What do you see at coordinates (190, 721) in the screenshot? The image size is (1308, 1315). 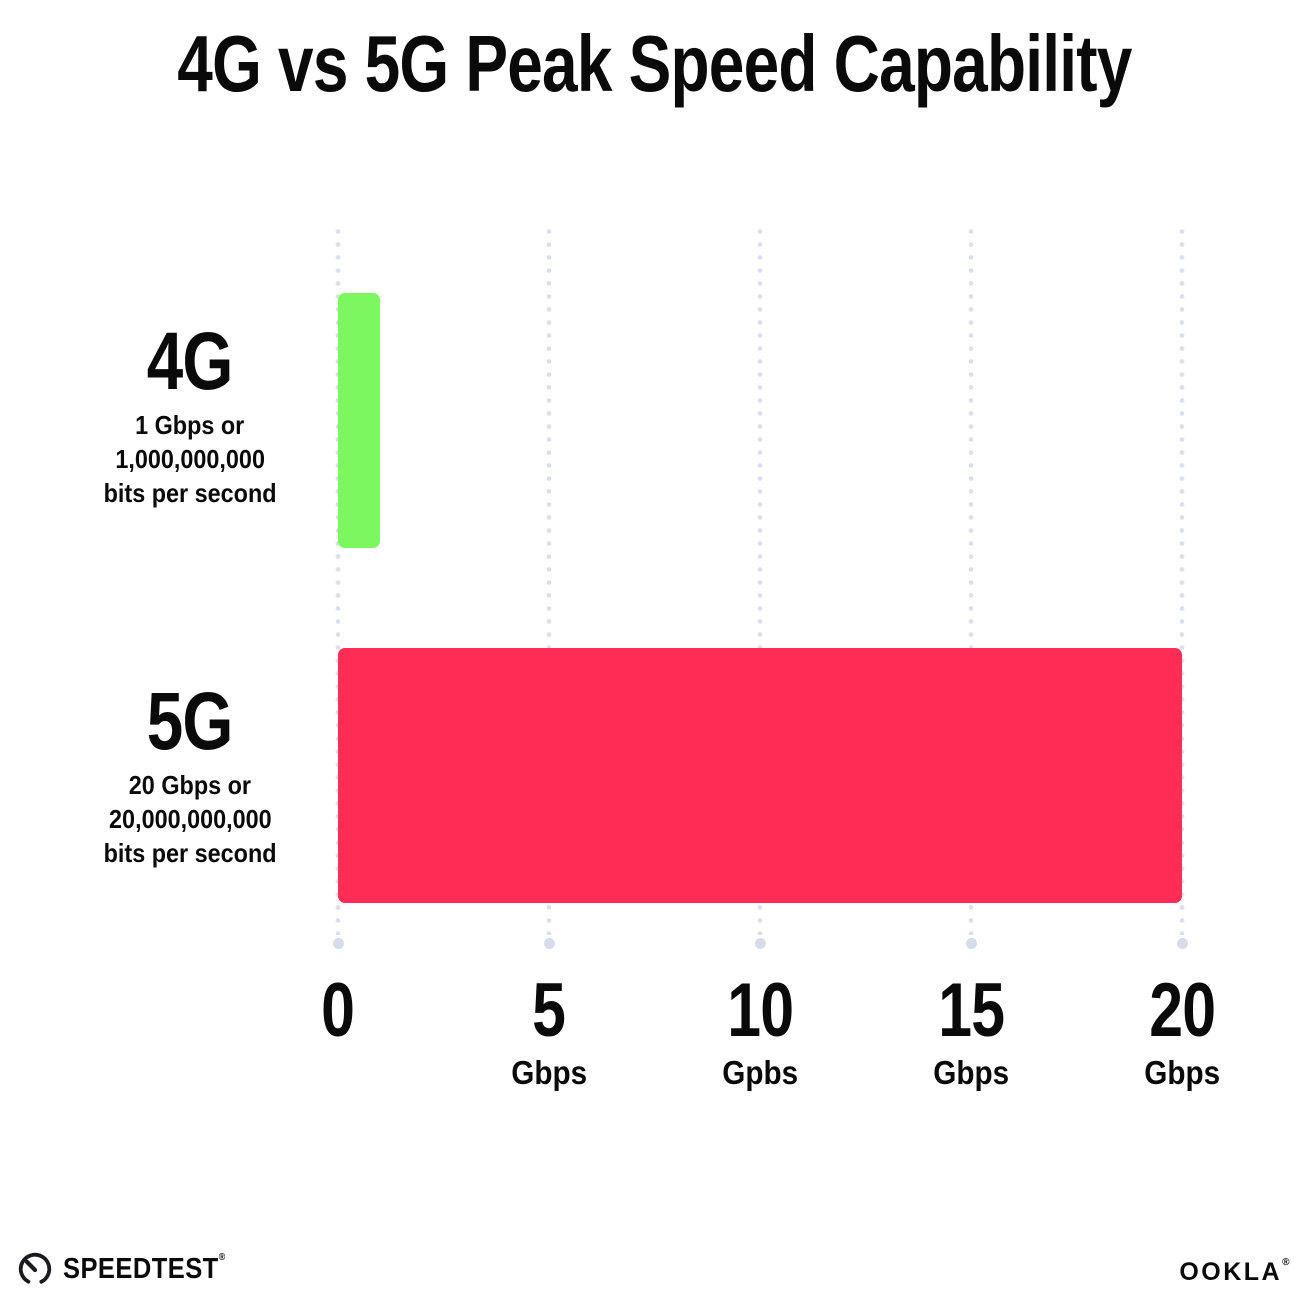 I see `row-label-5g-name: 5G` at bounding box center [190, 721].